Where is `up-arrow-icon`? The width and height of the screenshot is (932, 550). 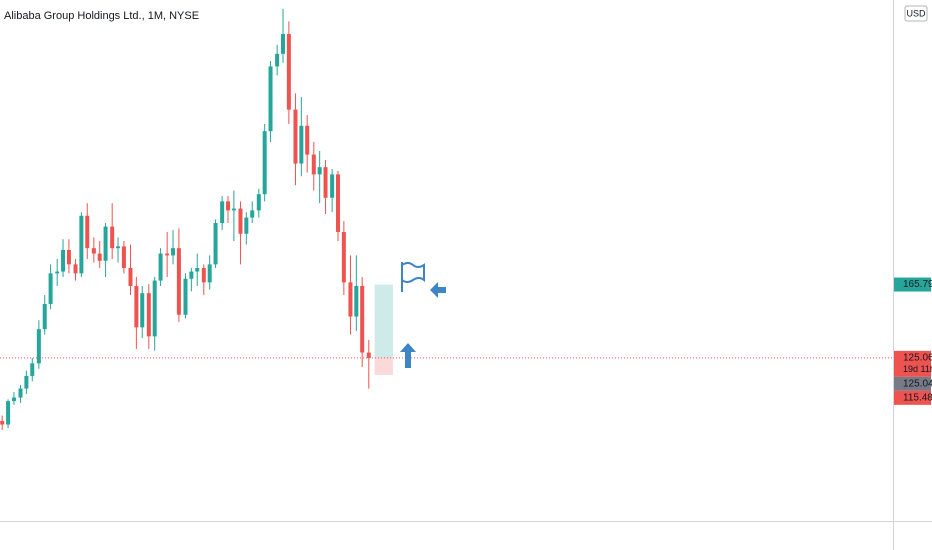
up-arrow-icon is located at coordinates (408, 355).